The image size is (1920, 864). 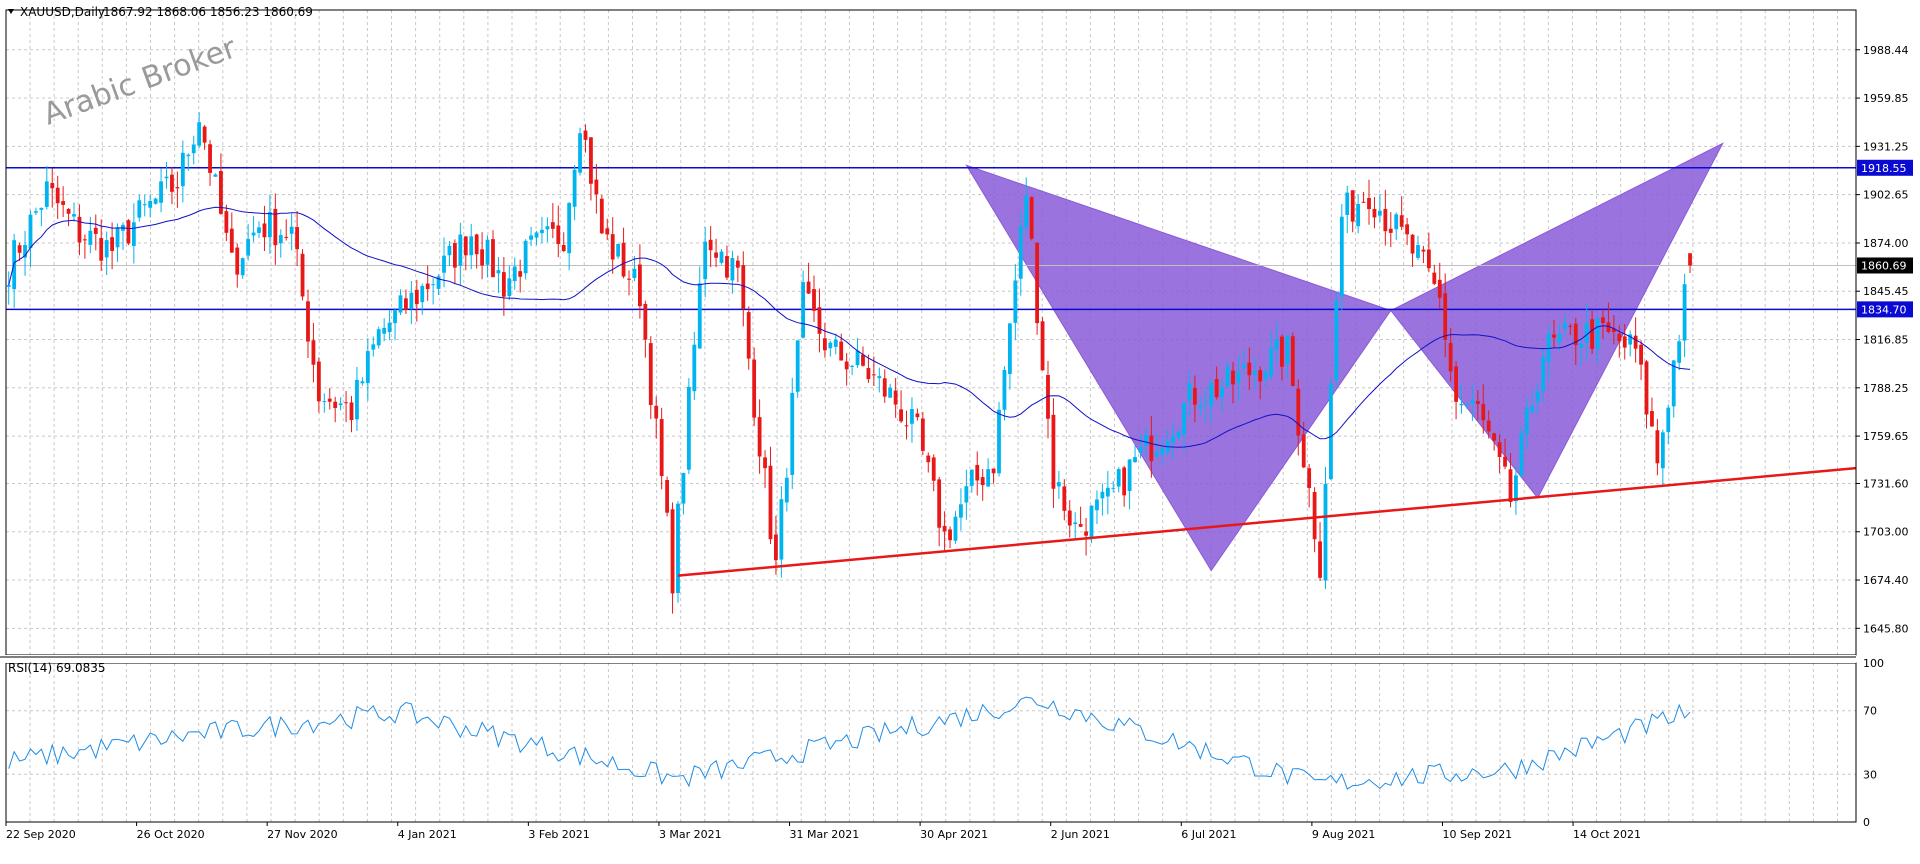 What do you see at coordinates (1607, 834) in the screenshot?
I see `x-tick-label: 14 Oct 2021` at bounding box center [1607, 834].